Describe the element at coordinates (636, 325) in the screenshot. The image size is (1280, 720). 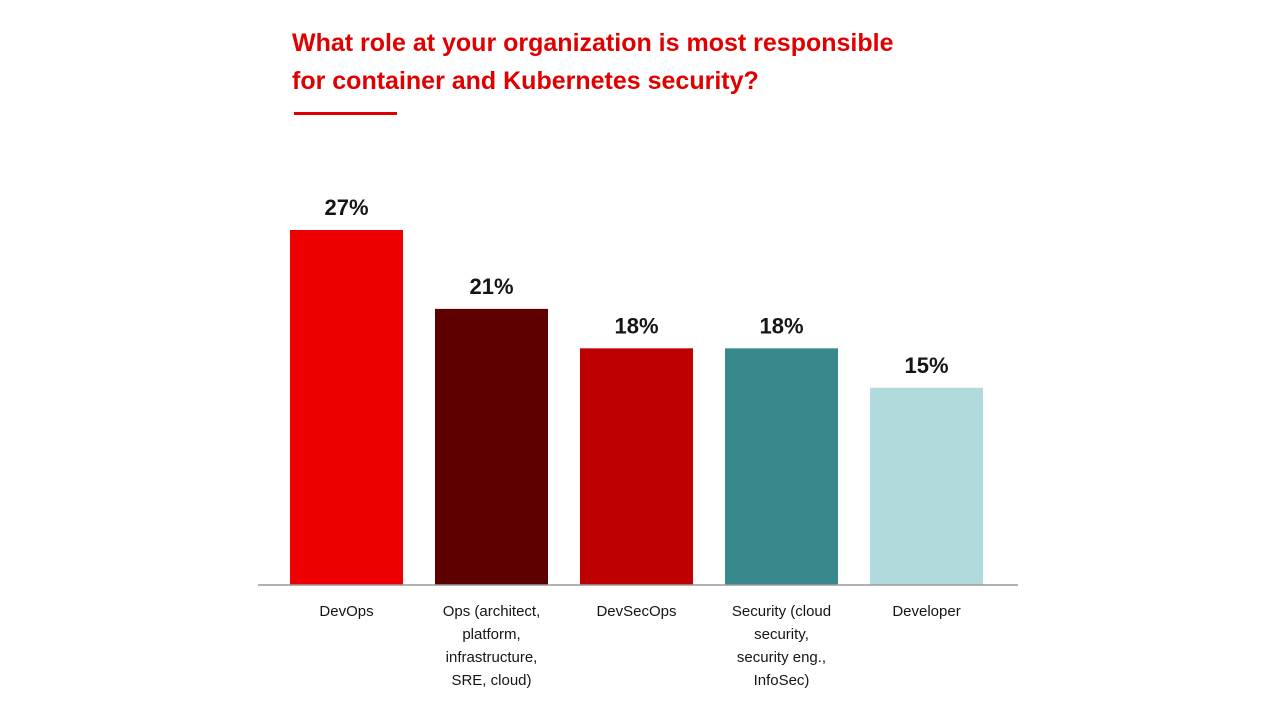
I see `value-label-2: 18%` at that location.